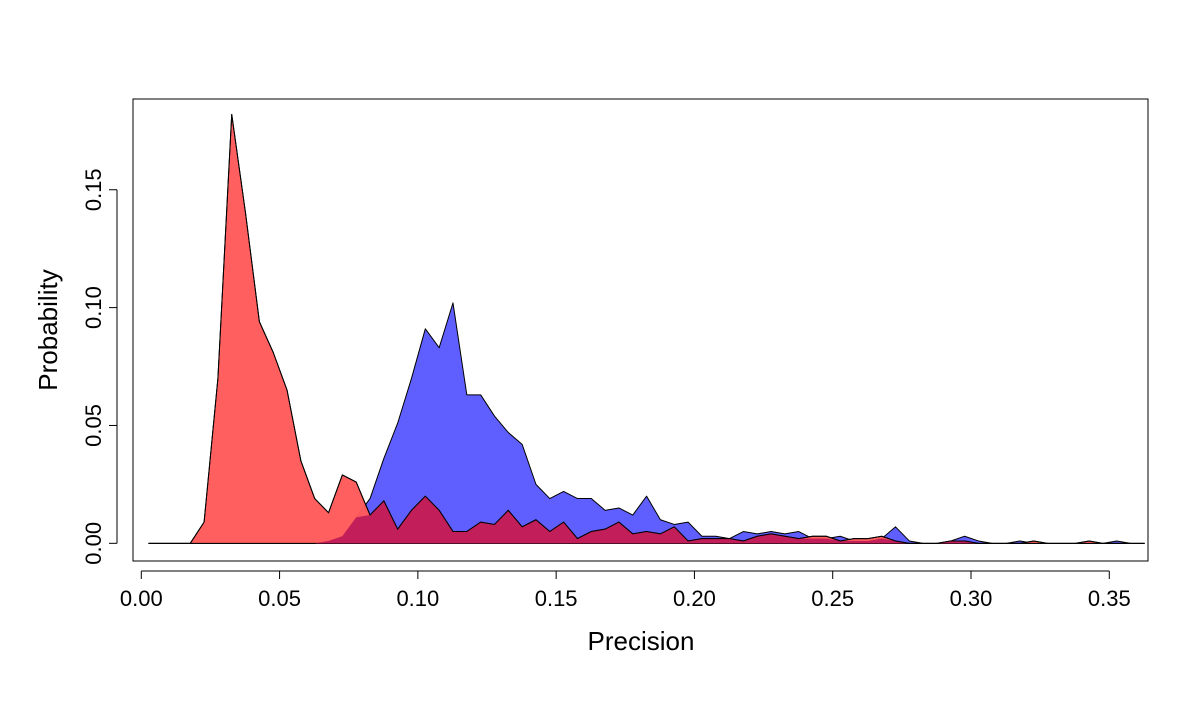 Image resolution: width=1199 pixels, height=719 pixels. I want to click on x-axis: 0.00 0.05 0.10 0.15 0.20 0.25 0.30 0.35, so click(625, 590).